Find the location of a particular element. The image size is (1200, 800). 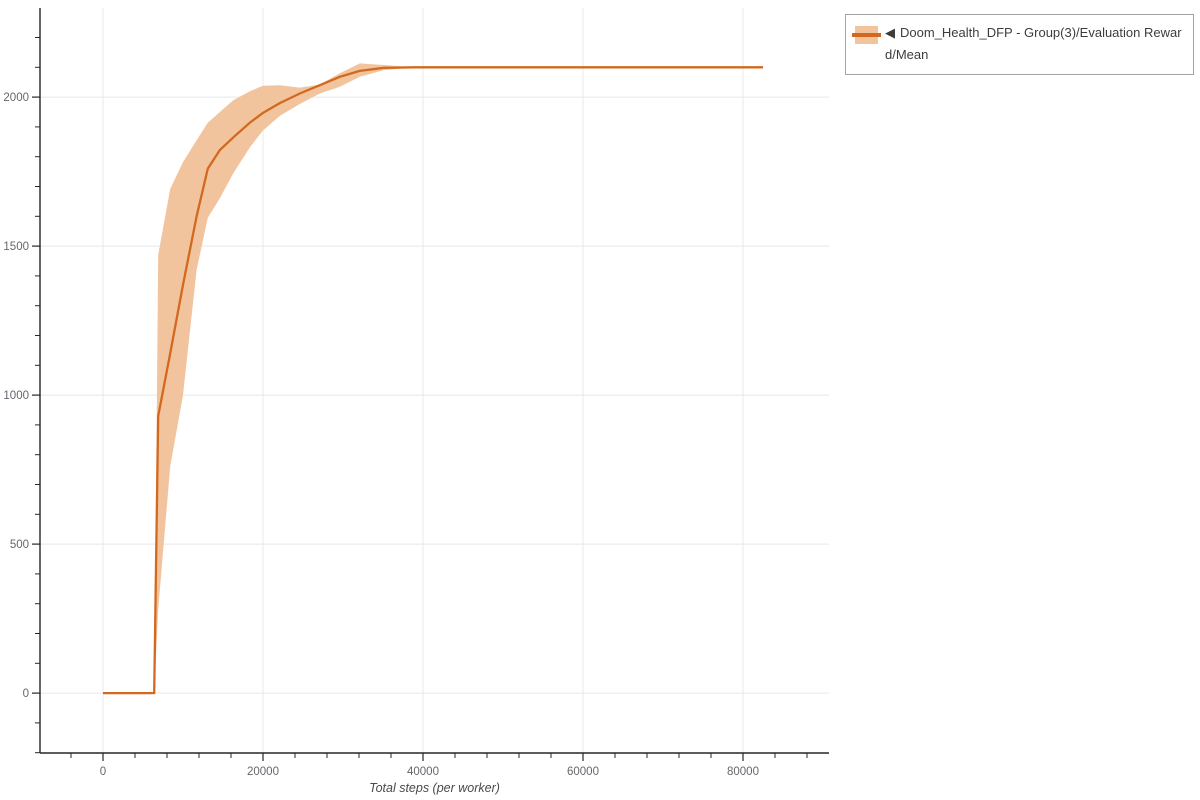

x-tick-label: 20000 is located at coordinates (263, 772).